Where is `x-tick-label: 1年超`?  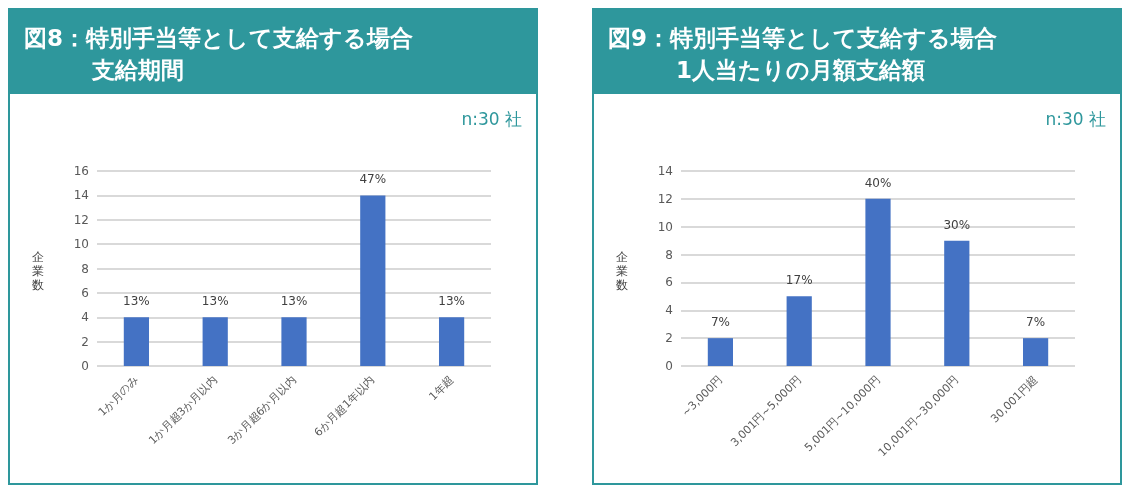
x-tick-label: 1年超 is located at coordinates (441, 388).